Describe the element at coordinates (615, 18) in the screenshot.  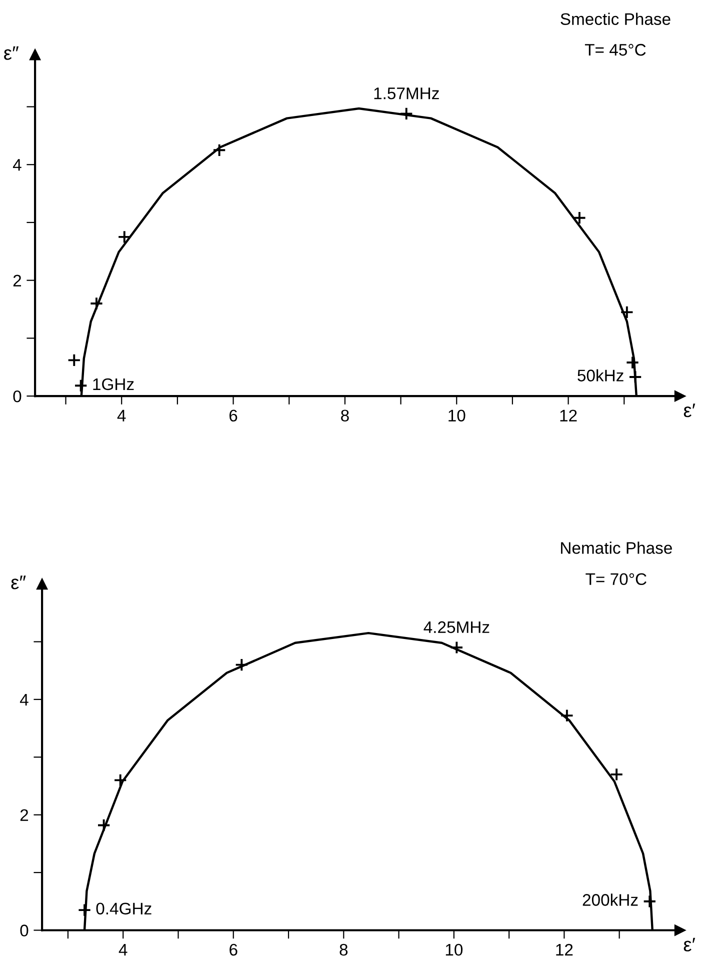
I see `text: Smectic Phase` at that location.